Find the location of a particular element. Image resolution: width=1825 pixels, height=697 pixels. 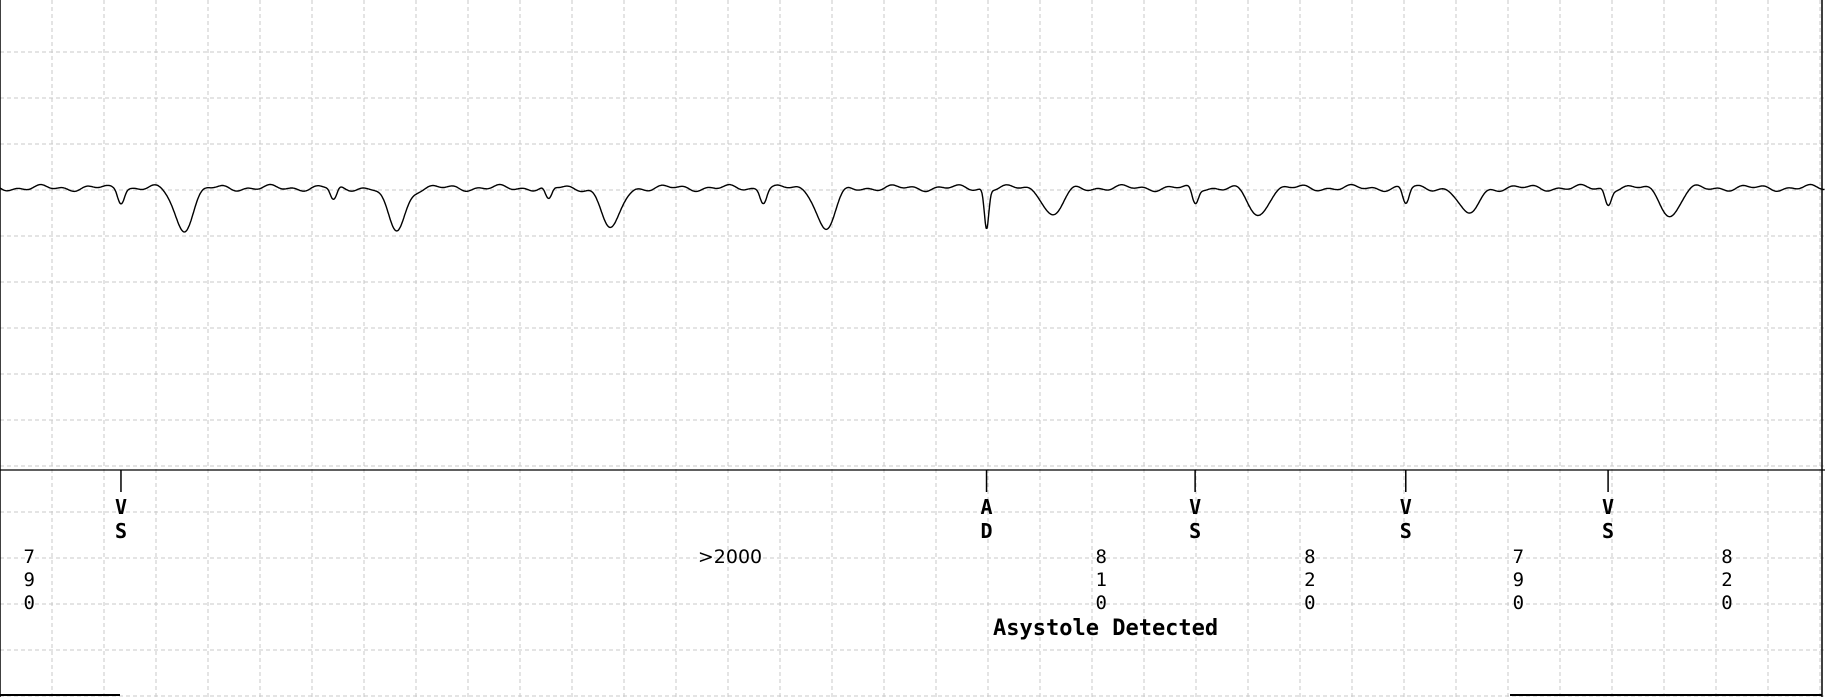

marker-label: A is located at coordinates (987, 507).